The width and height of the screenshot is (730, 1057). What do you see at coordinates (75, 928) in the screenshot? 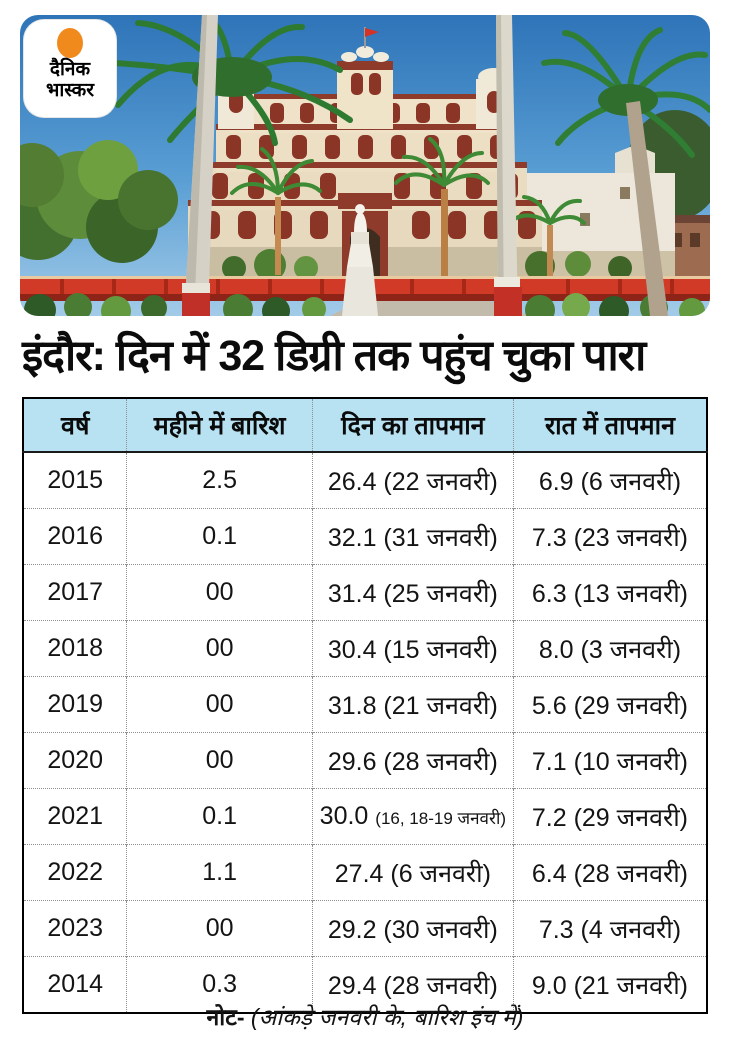
I see `year-cell: 2023` at bounding box center [75, 928].